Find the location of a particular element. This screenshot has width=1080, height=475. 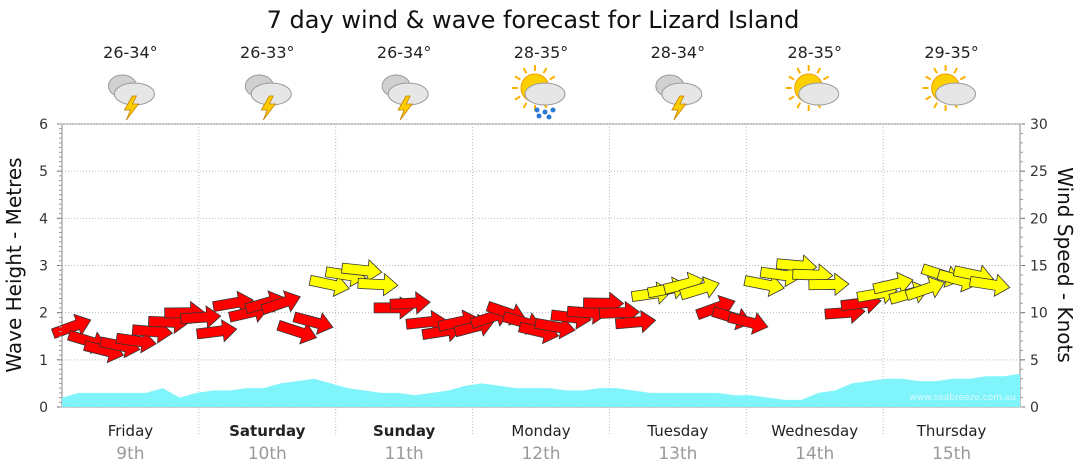

day-name-label: Monday is located at coordinates (540, 431).